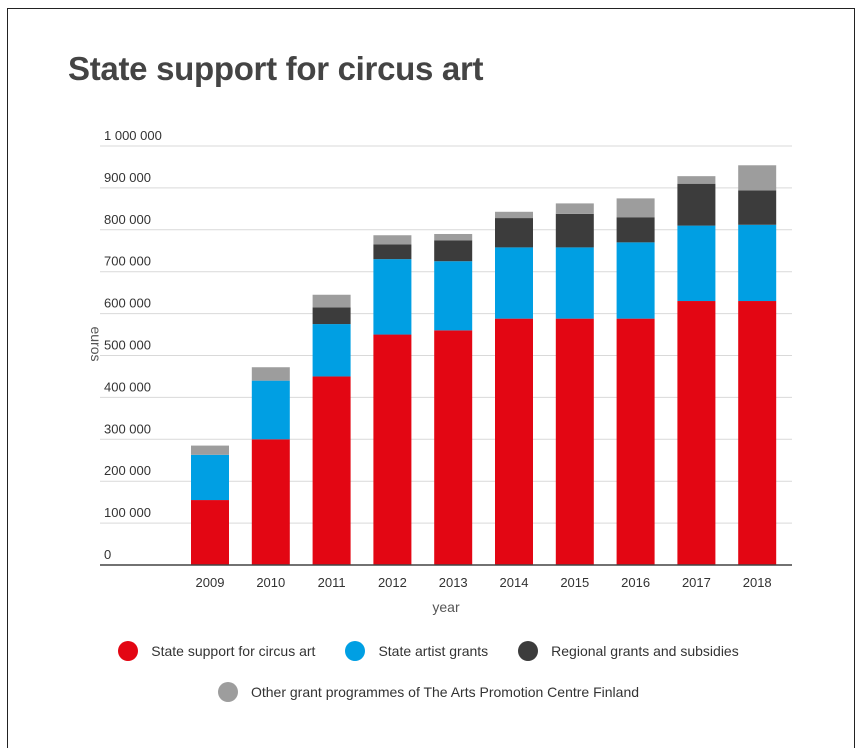 This screenshot has width=857, height=748. Describe the element at coordinates (210, 582) in the screenshot. I see `x-tick-label: 2009` at that location.